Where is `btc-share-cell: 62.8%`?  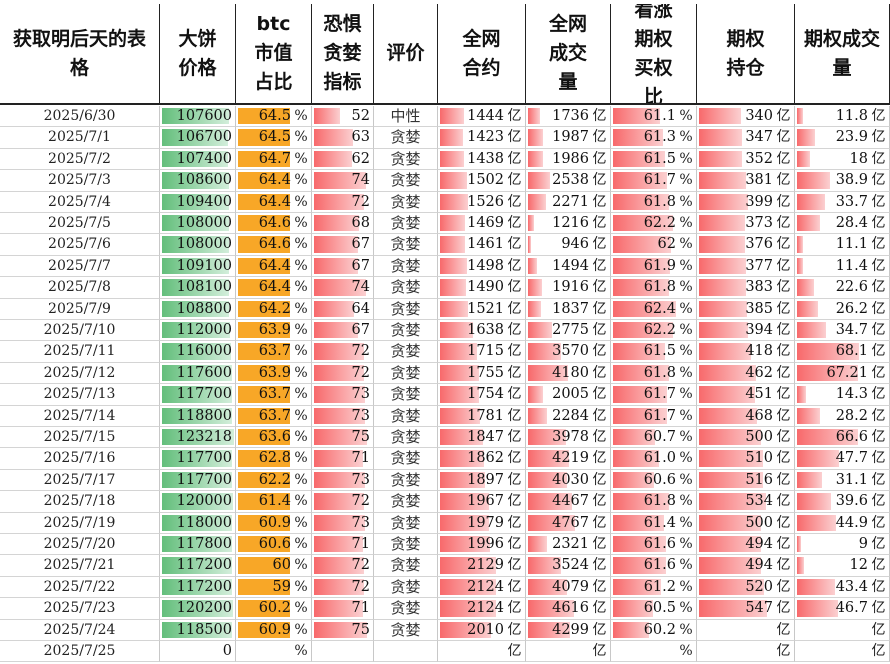 btc-share-cell: 62.8% is located at coordinates (274, 459).